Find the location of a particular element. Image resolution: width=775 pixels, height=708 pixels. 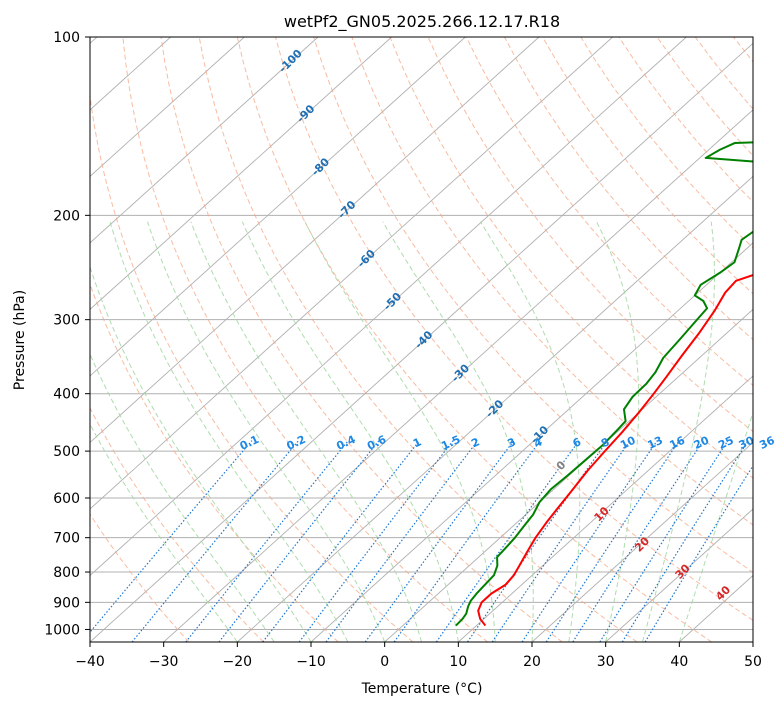

y-tick-label: 100 is located at coordinates (66, 38).